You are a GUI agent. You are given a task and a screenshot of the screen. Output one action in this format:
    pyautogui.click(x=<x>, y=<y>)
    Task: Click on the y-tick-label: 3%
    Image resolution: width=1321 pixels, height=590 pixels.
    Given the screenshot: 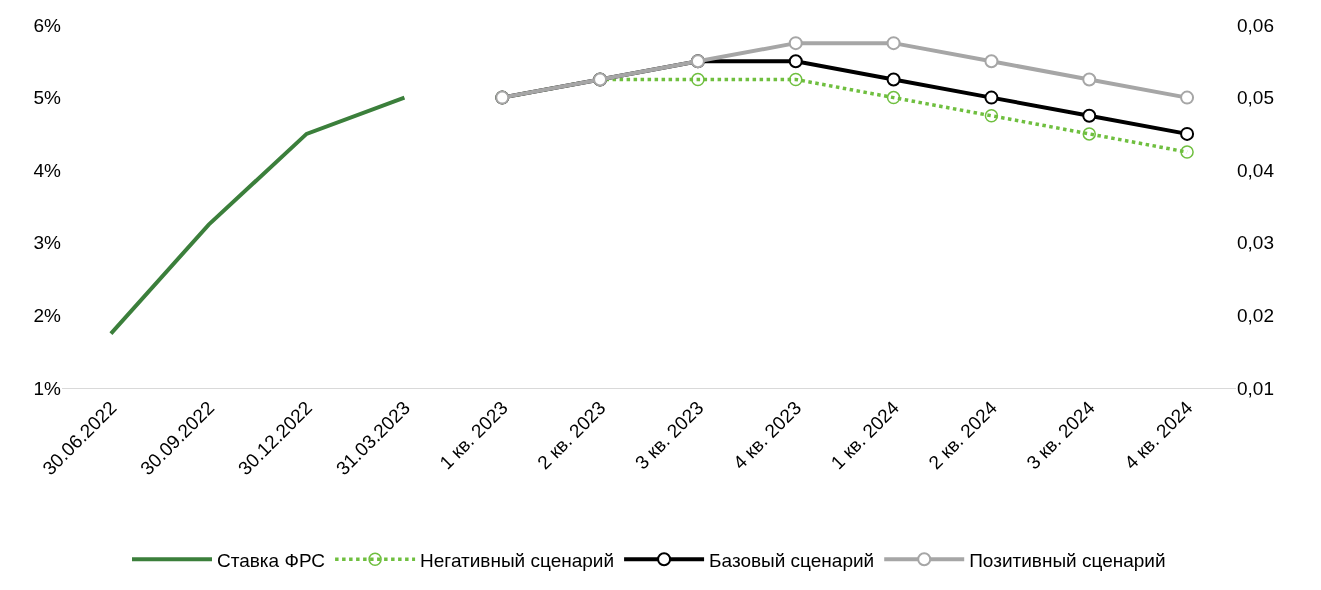 What is the action you would take?
    pyautogui.click(x=47, y=243)
    